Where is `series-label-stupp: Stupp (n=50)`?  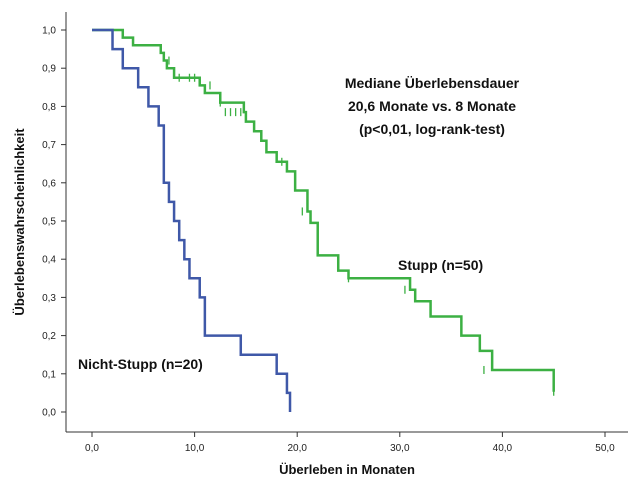
series-label-stupp: Stupp (n=50) is located at coordinates (440, 265).